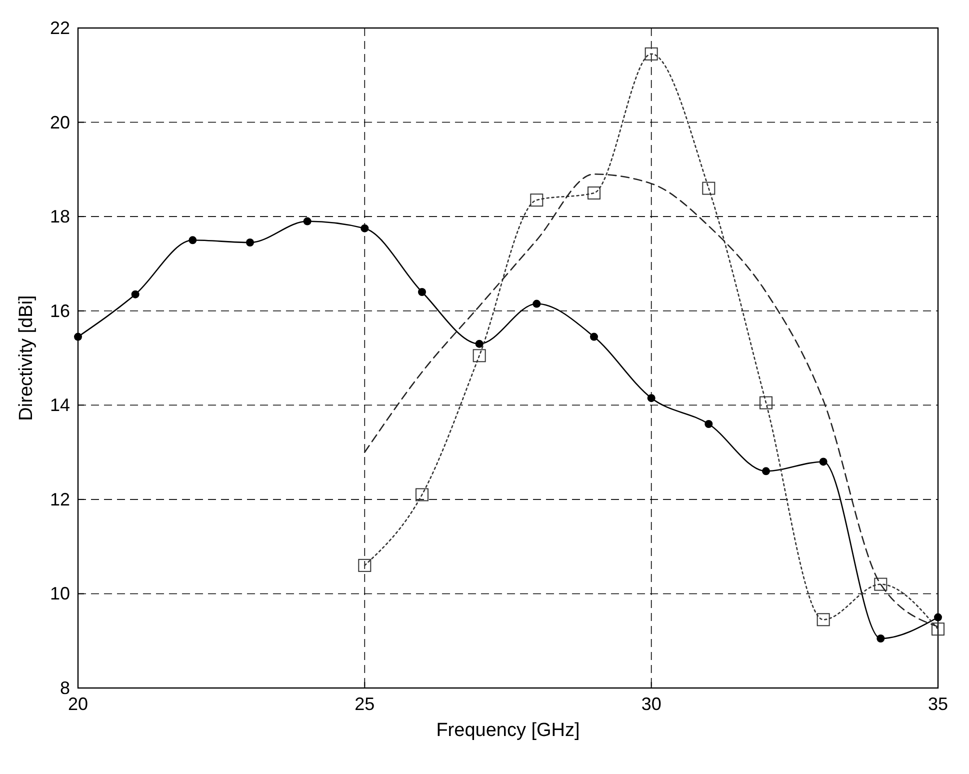 The image size is (969, 774). What do you see at coordinates (651, 704) in the screenshot?
I see `x-tick-label: 30` at bounding box center [651, 704].